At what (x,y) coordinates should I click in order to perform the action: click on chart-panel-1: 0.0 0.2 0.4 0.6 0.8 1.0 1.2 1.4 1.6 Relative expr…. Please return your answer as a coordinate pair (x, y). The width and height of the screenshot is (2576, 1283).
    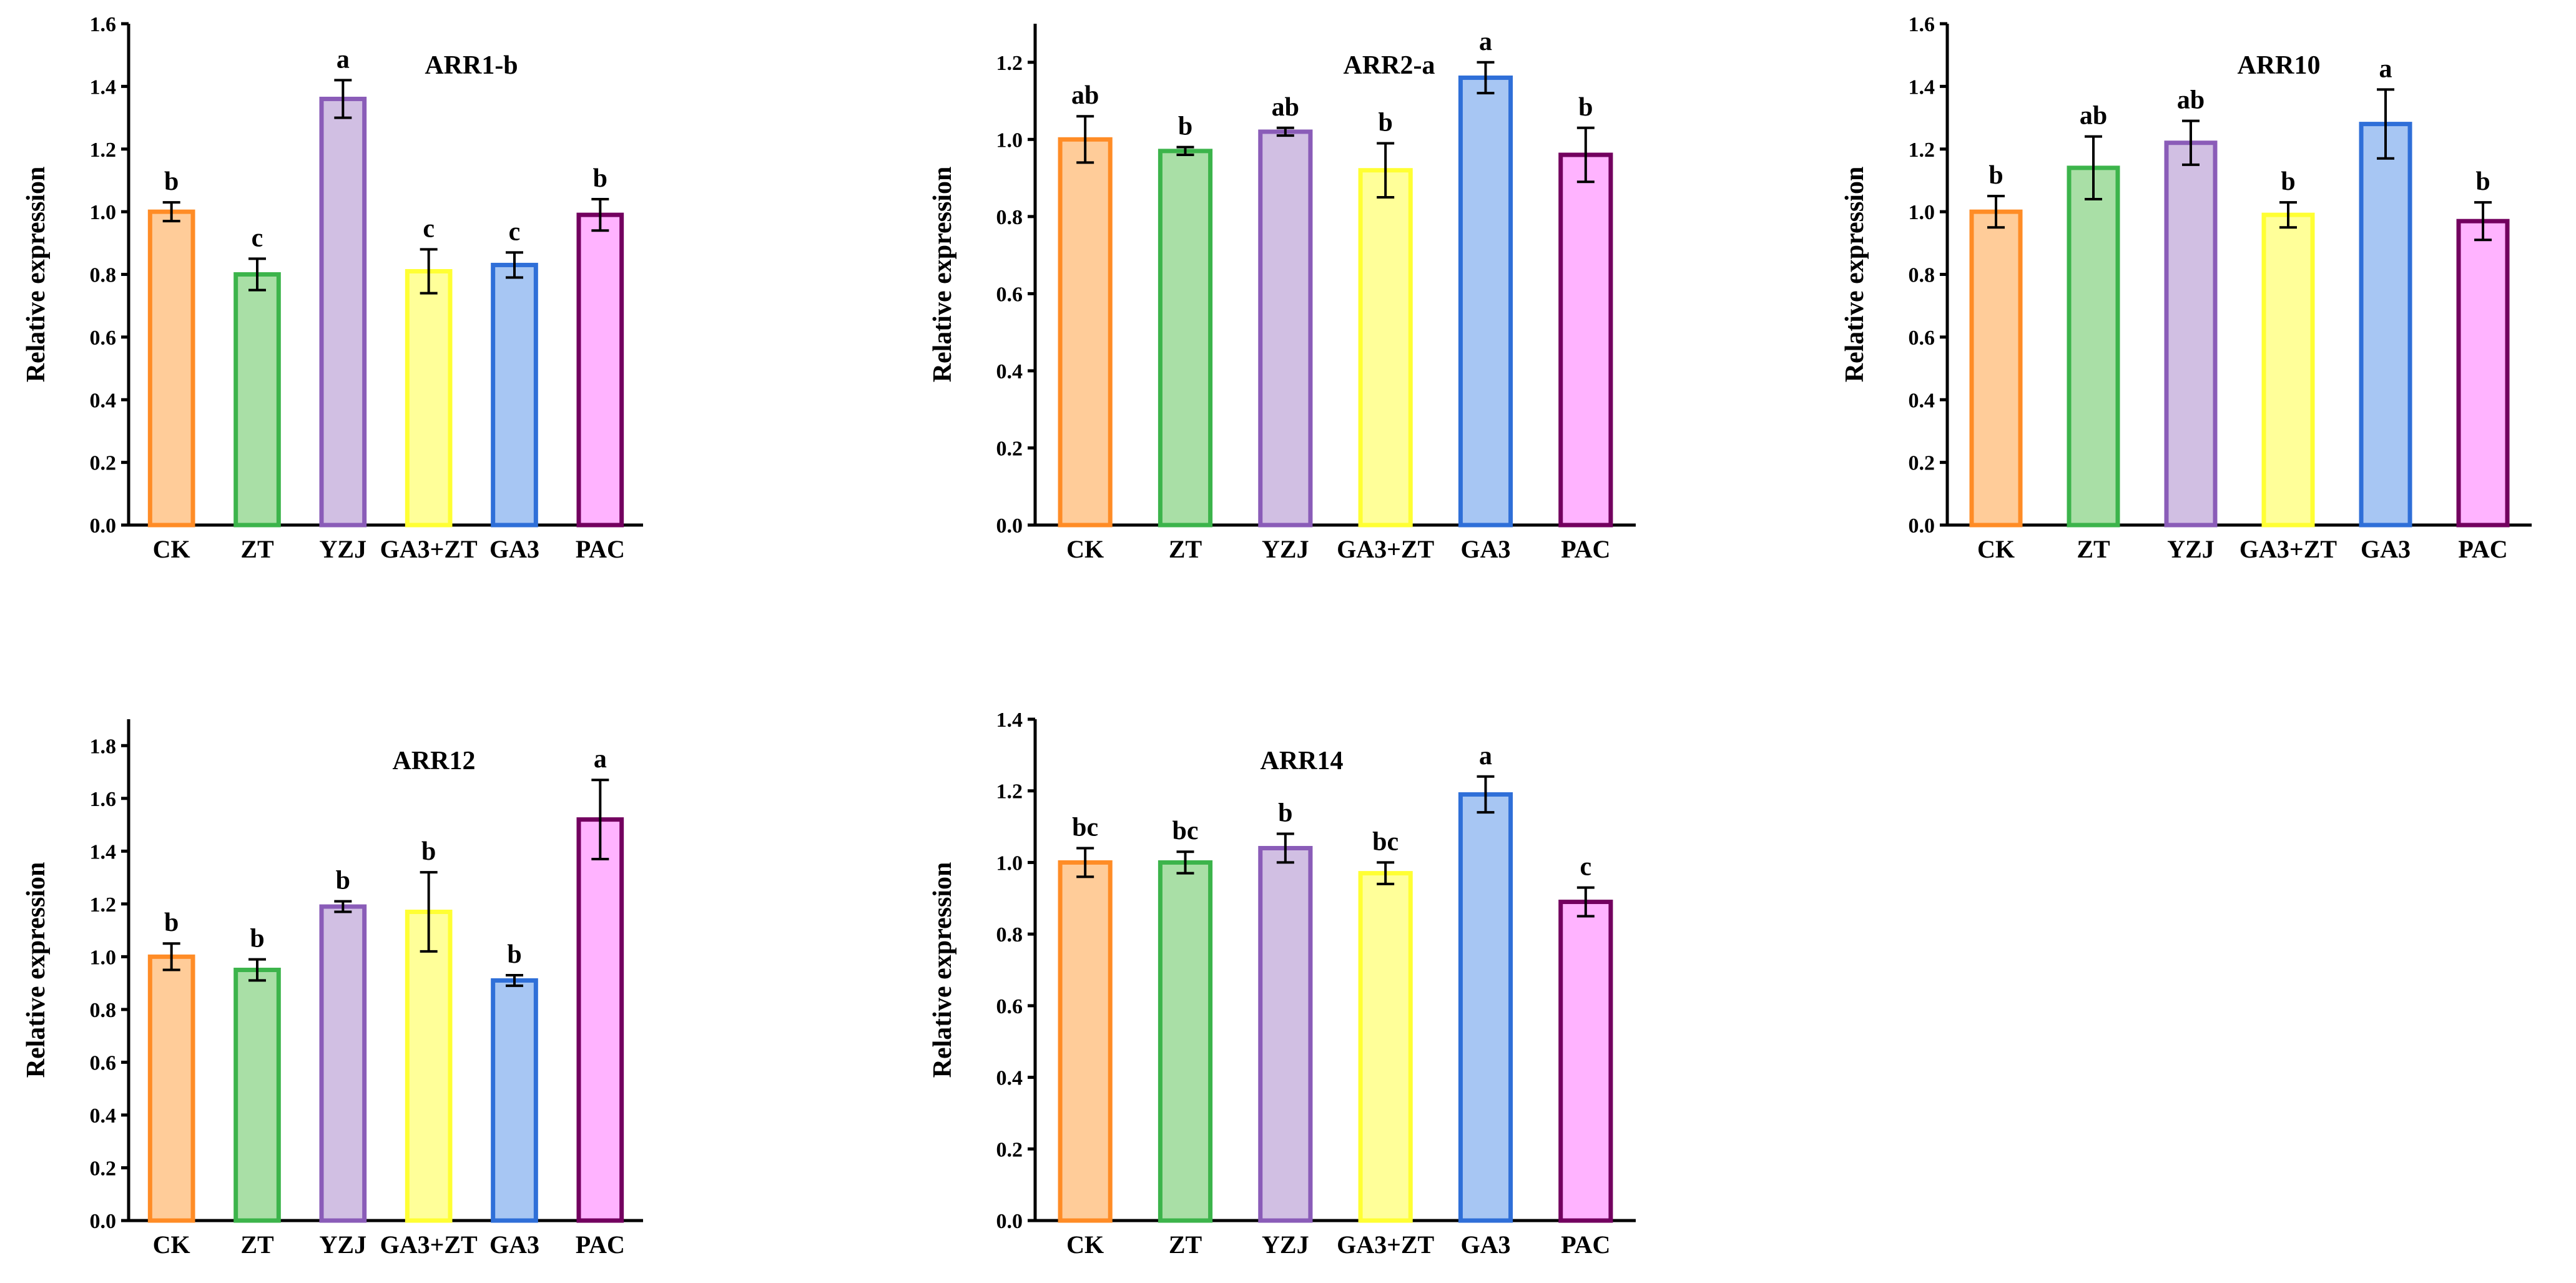
    Looking at the image, I should click on (332, 288).